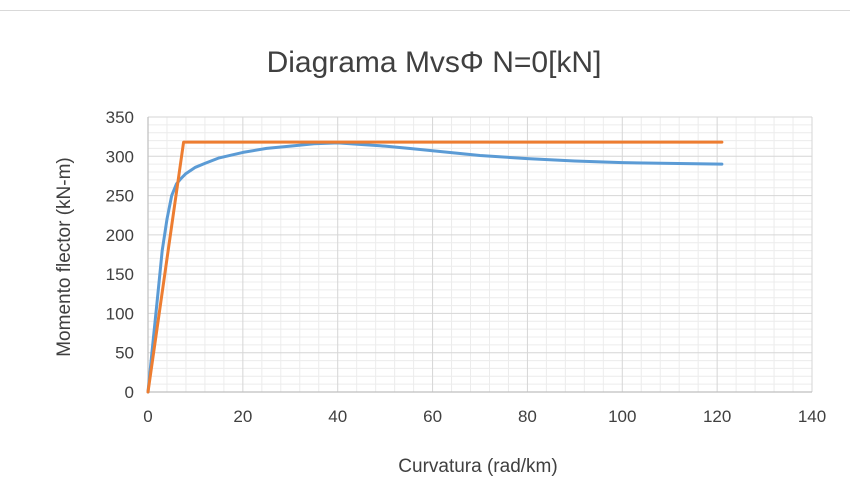 The image size is (850, 492). What do you see at coordinates (120, 255) in the screenshot?
I see `y-tick-labels: 0 50 100 150 200 250 300 350` at bounding box center [120, 255].